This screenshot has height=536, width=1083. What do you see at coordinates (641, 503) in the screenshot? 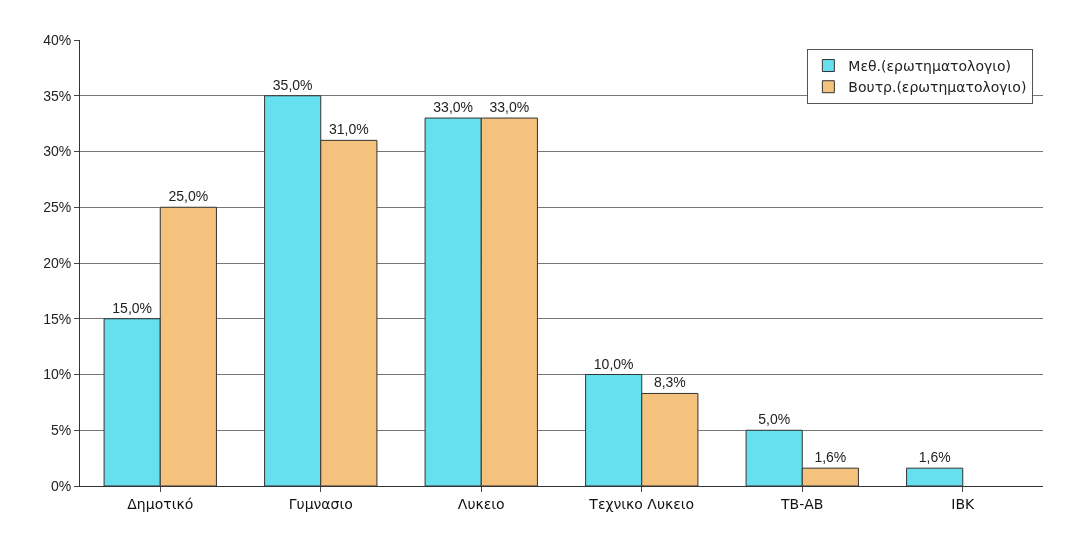
I see `x-tick-label: Τεχνικο Λυκειο` at bounding box center [641, 503].